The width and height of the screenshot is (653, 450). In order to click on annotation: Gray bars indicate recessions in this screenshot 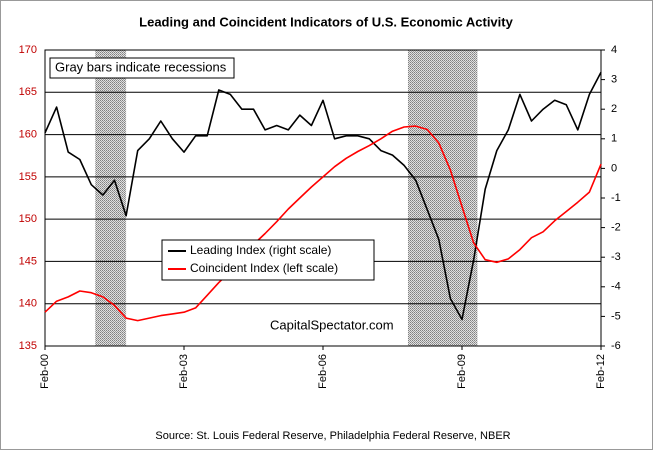, I will do `click(141, 66)`.